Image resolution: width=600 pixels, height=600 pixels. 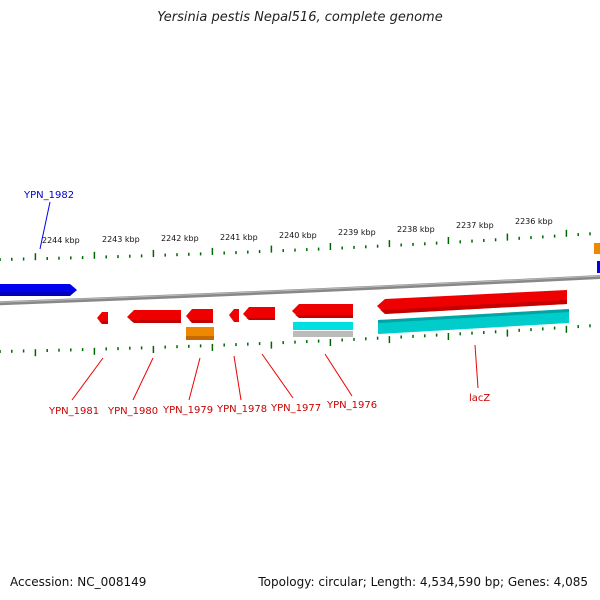 What do you see at coordinates (323, 326) in the screenshot?
I see `cds-feature-ypn-1976` at bounding box center [323, 326].